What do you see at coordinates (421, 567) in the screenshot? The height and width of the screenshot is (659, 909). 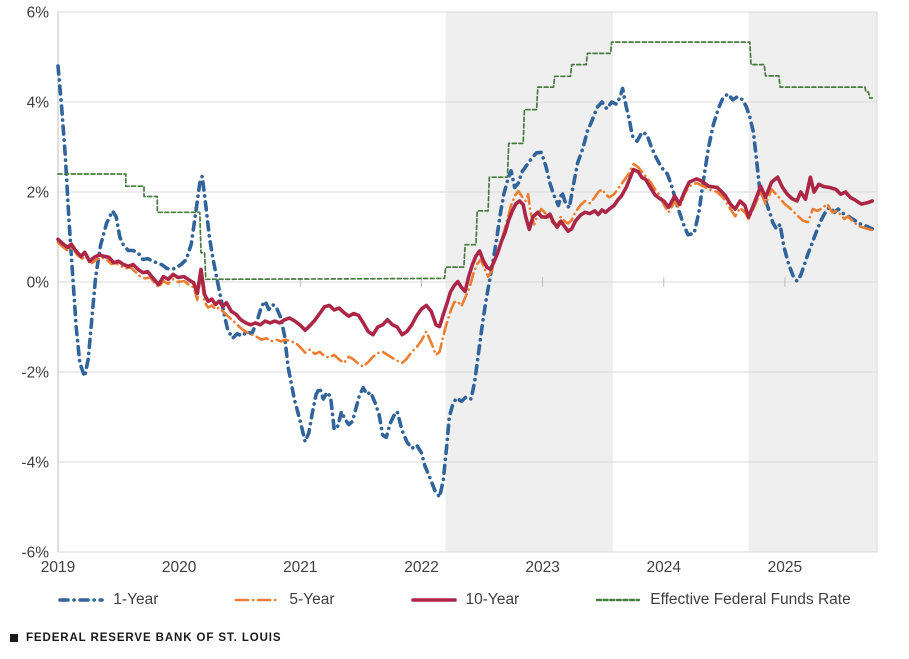 I see `x-axis-tick-label: 2022` at bounding box center [421, 567].